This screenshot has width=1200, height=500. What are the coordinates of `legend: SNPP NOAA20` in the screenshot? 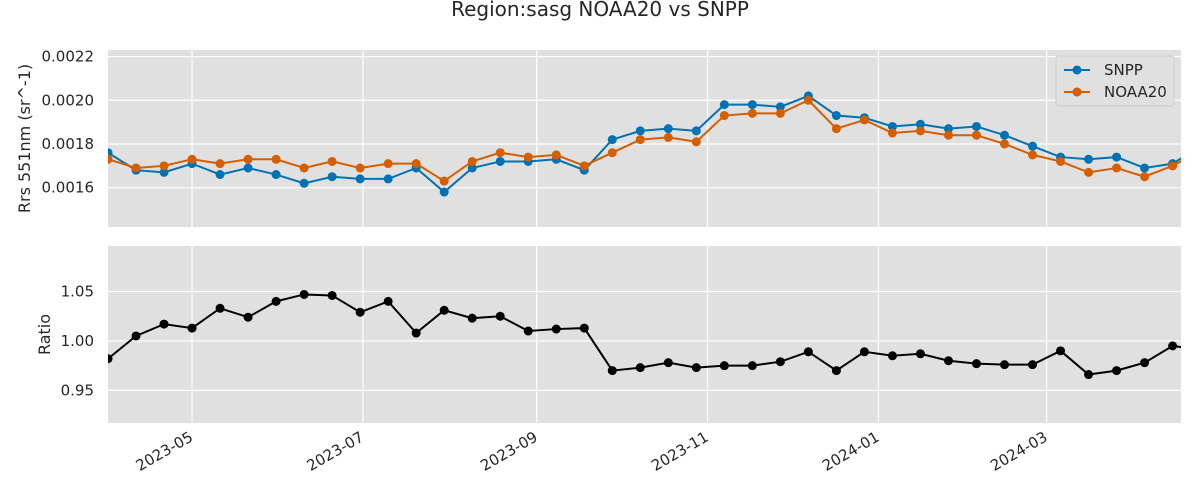 It's located at (1115, 81).